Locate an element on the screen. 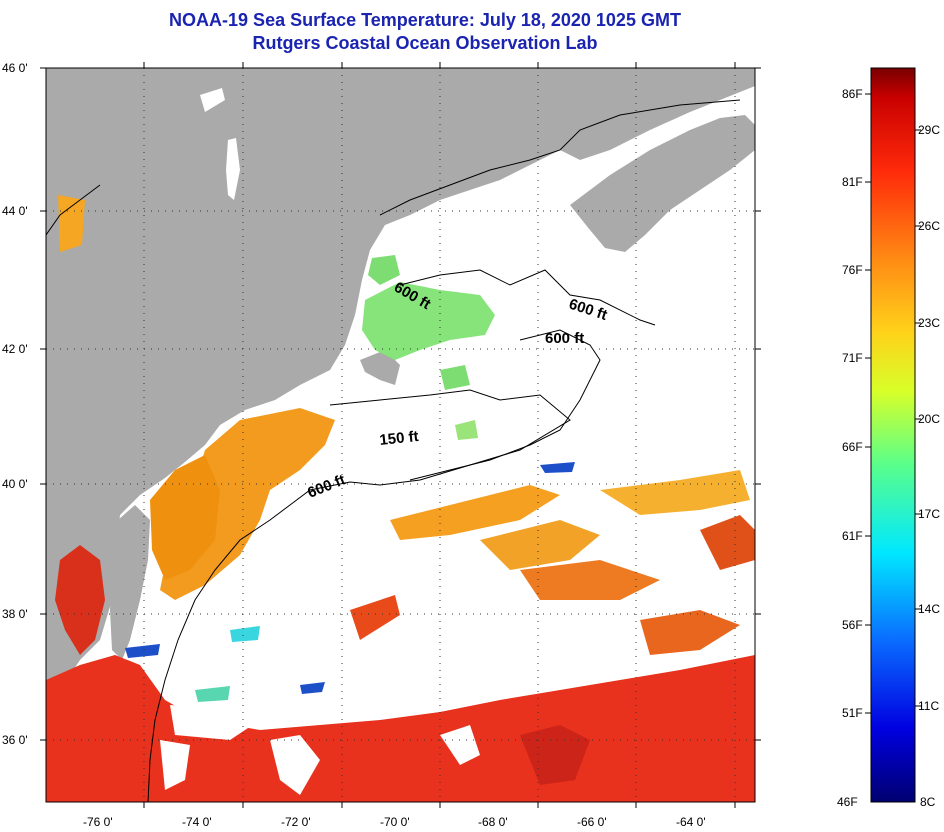  sst-patch-c is located at coordinates (675, 492).